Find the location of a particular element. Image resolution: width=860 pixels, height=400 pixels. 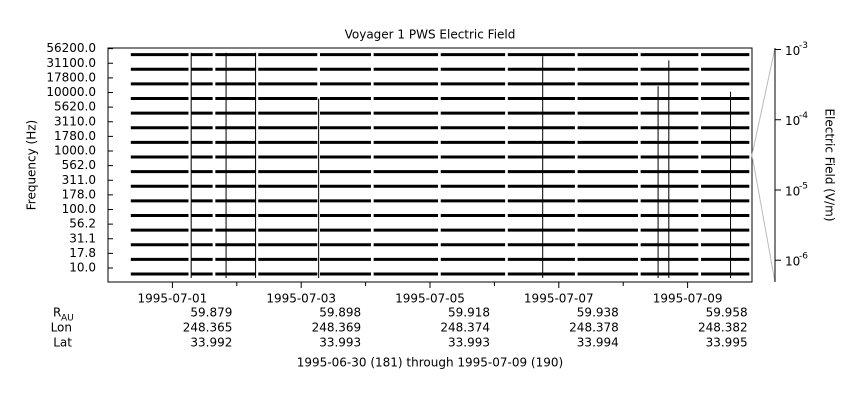

ephemeris-value: 33.994 is located at coordinates (598, 343).